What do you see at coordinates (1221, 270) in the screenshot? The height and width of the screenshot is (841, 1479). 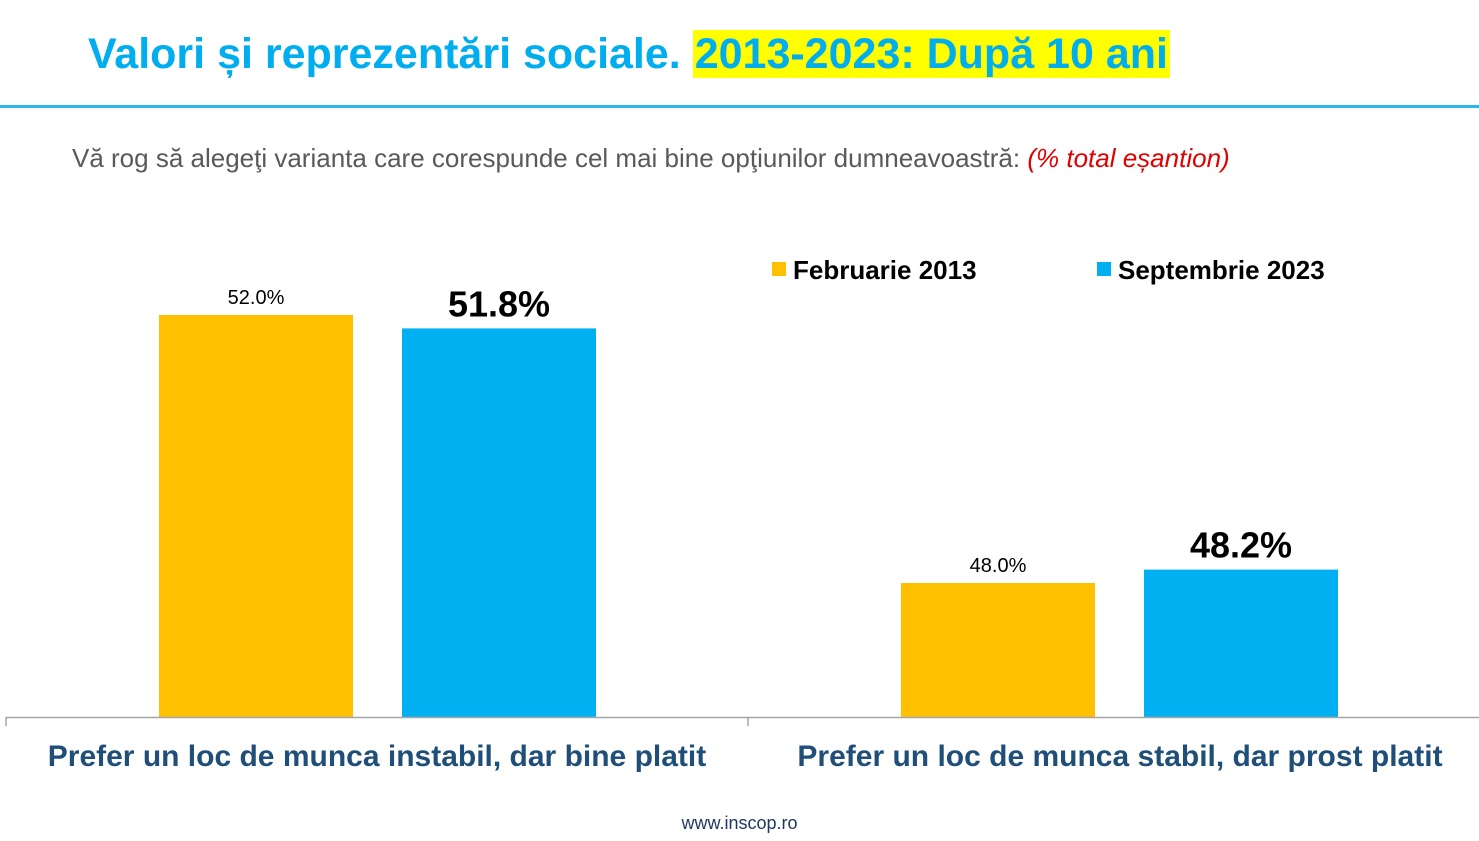 I see `legend-label: Septembrie 2023` at bounding box center [1221, 270].